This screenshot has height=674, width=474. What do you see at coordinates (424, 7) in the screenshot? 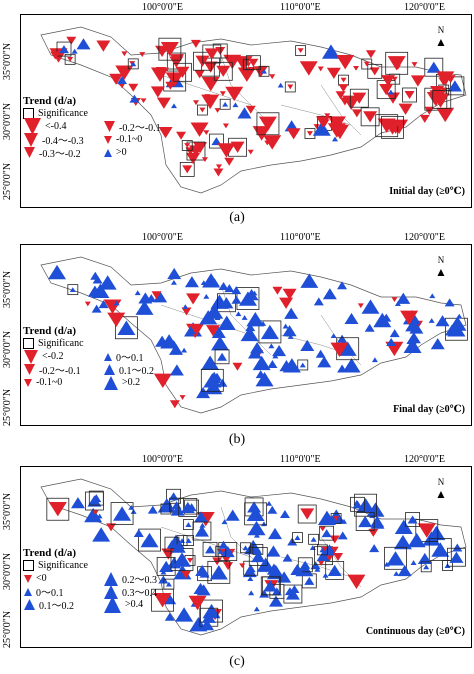
I see `tick-top-120: 120°0'0"E` at bounding box center [424, 7].